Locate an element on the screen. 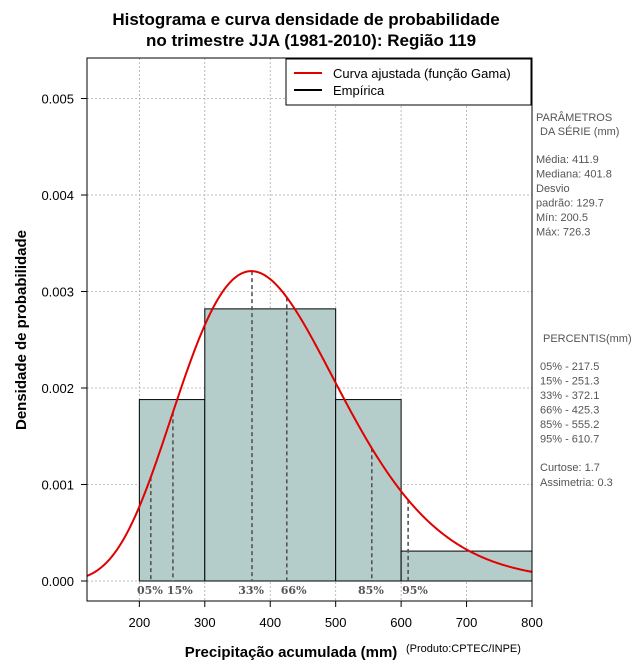 This screenshot has width=640, height=660. percentil-line: 05% - 217.5 is located at coordinates (569, 367).